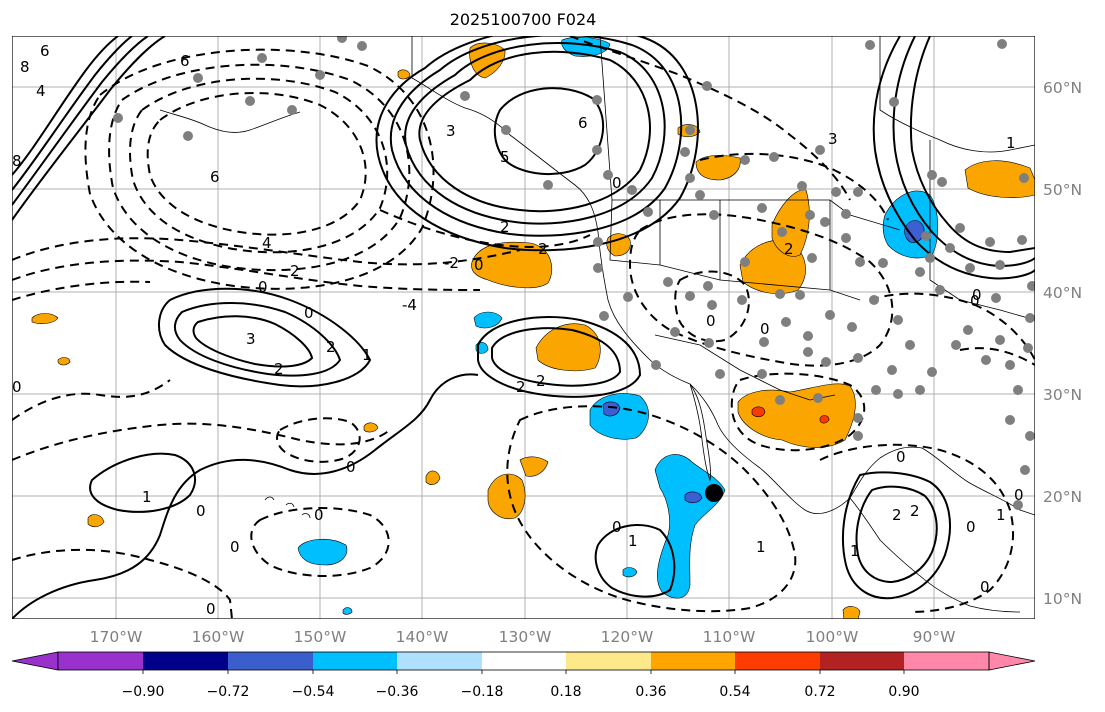 The height and width of the screenshot is (712, 1105). What do you see at coordinates (525, 637) in the screenshot?
I see `longitude-label: 130°W` at bounding box center [525, 637].